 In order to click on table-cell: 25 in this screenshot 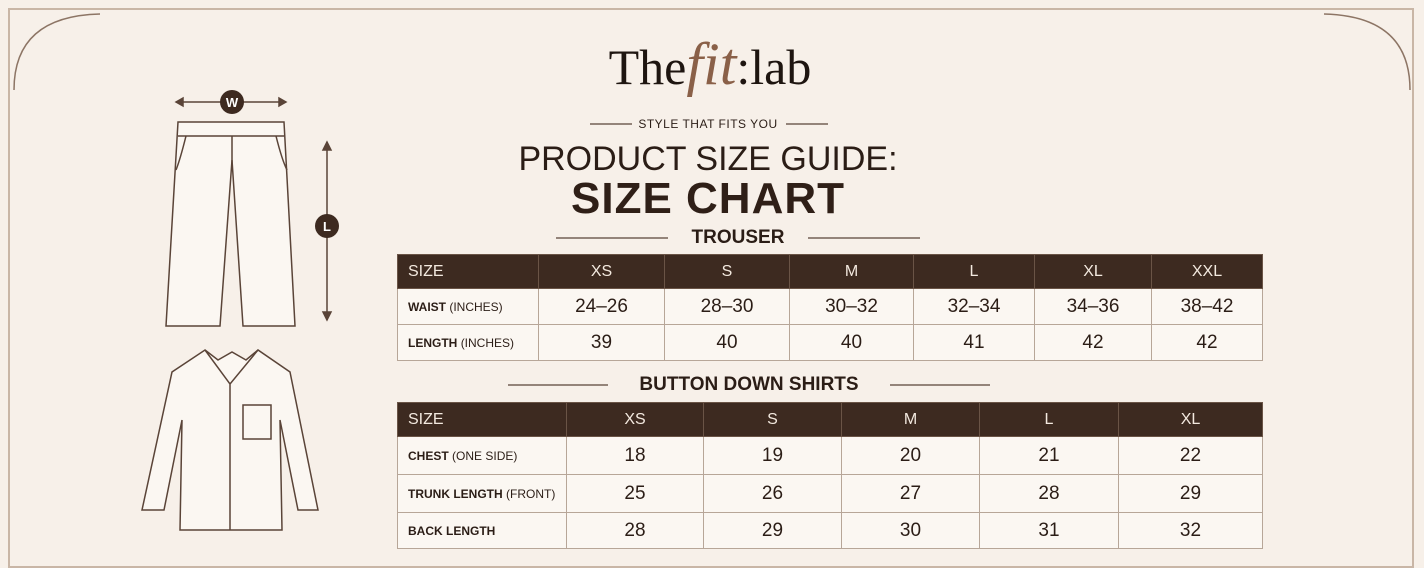, I will do `click(635, 493)`.